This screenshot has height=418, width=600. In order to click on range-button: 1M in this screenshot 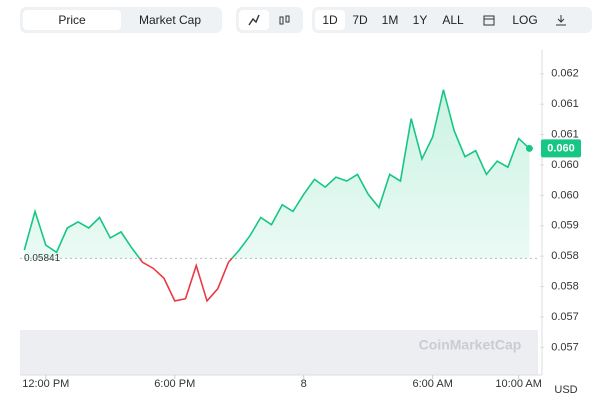, I will do `click(390, 20)`.